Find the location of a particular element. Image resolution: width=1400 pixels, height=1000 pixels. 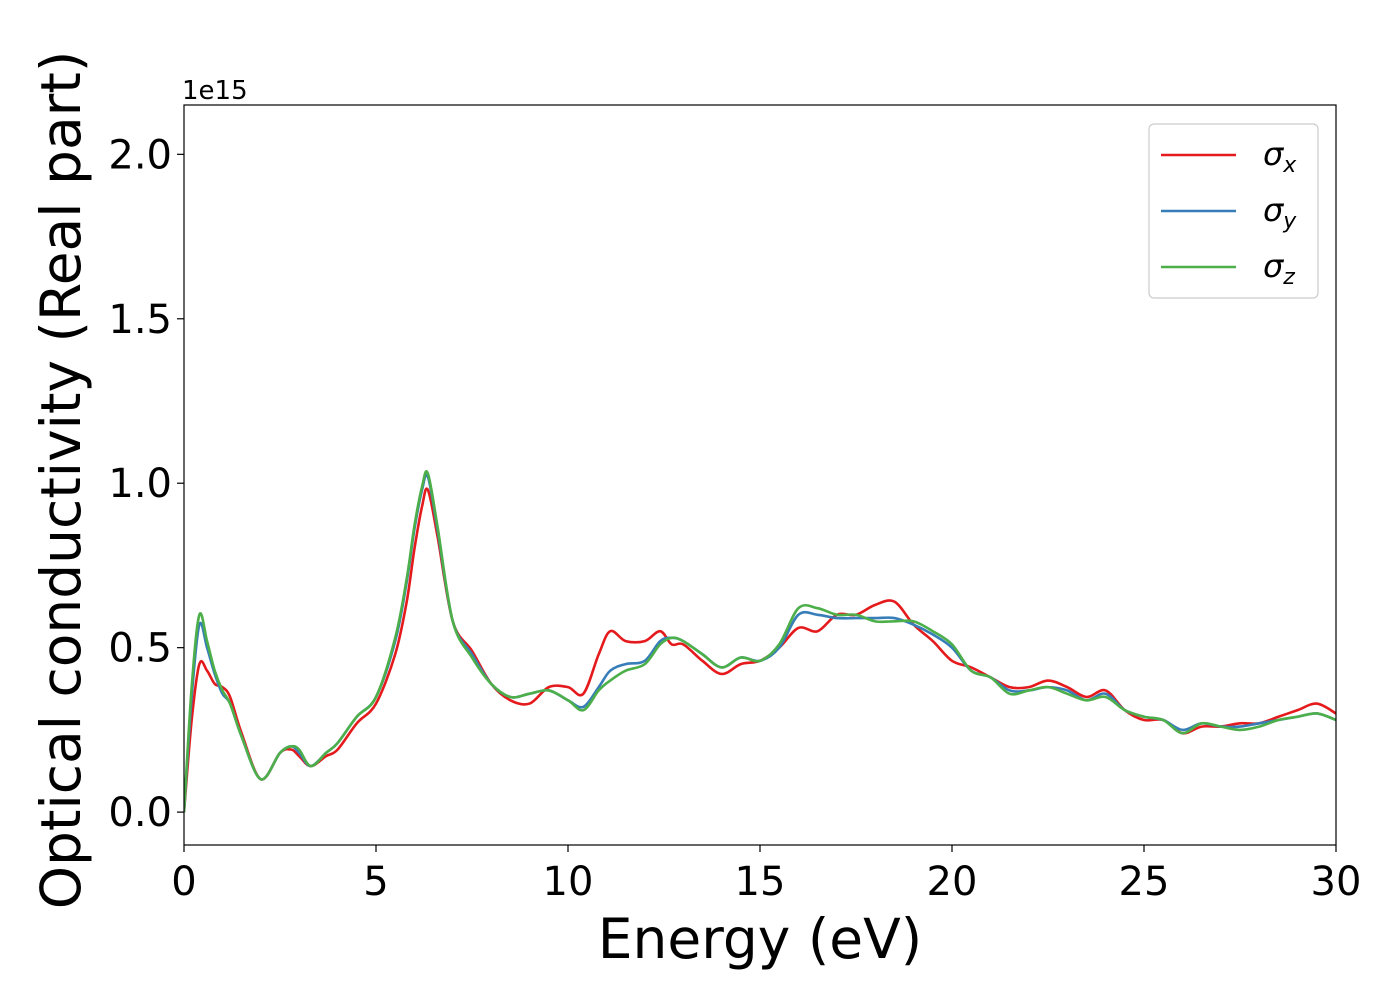

y-offset-label: 1e15 is located at coordinates (215, 91).